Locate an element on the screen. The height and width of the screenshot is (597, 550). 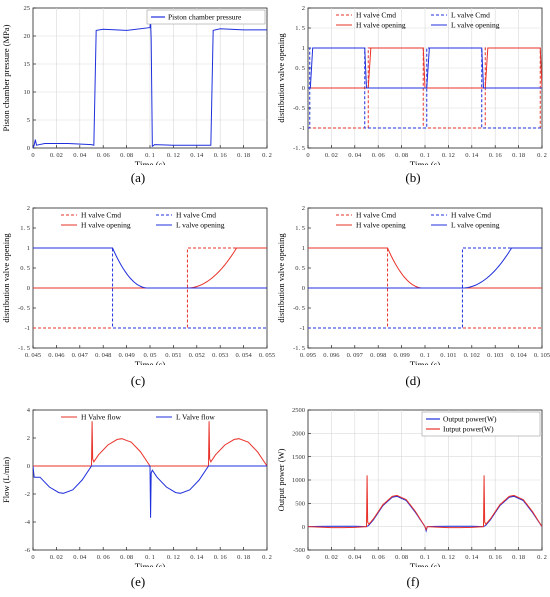
y-tick-label: -0. 5 is located at coordinates (299, 308).